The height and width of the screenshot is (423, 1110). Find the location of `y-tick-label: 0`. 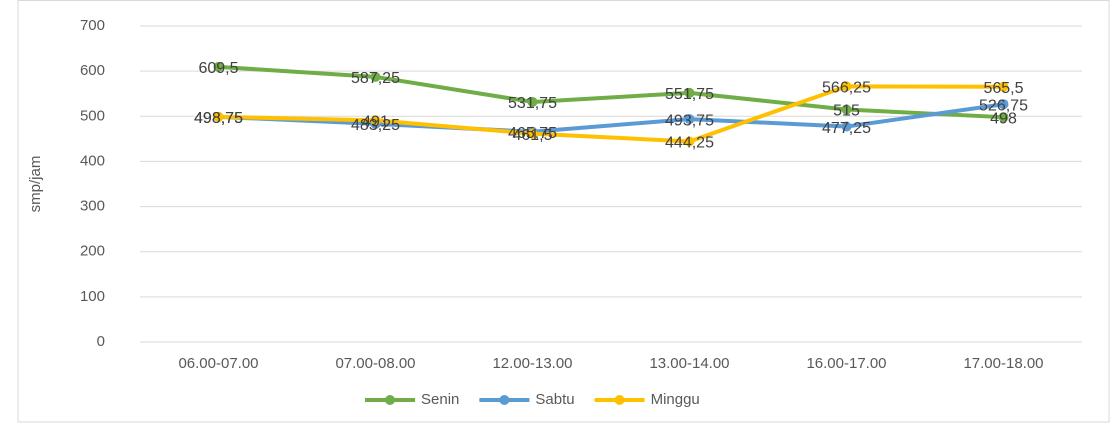

y-tick-label: 0 is located at coordinates (101, 341).